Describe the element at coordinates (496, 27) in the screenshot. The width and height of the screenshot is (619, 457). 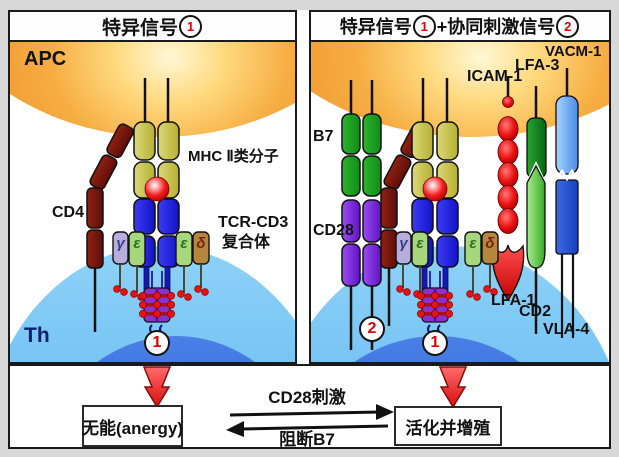
I see `right-title-text-2: +协同刺激信号` at that location.